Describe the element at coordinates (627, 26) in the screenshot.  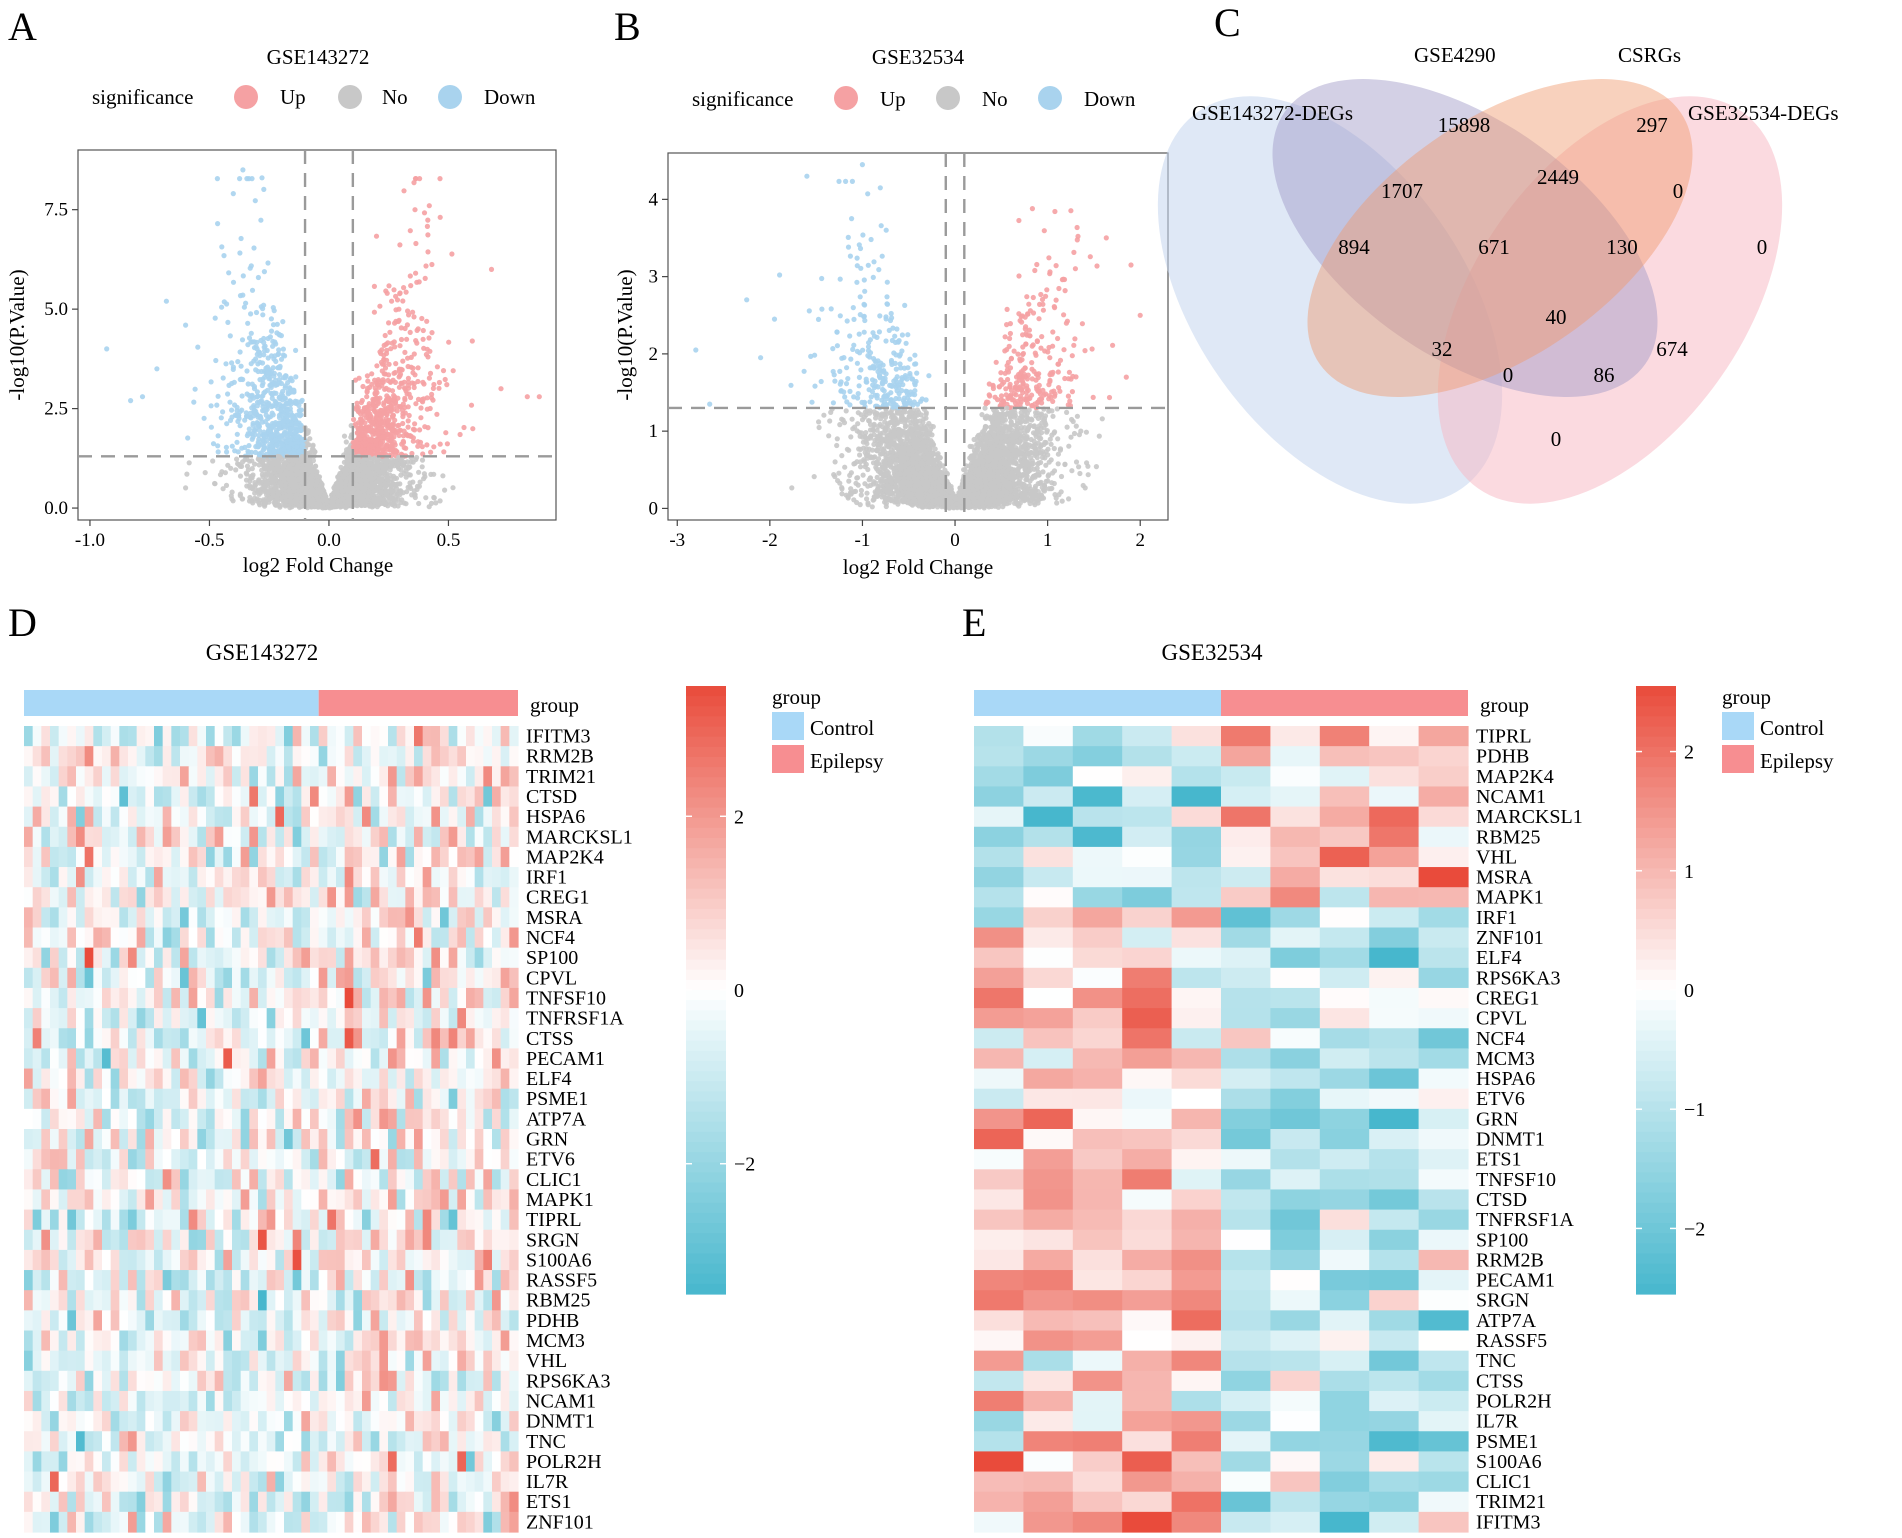
I see `panel-letter-b: B` at that location.